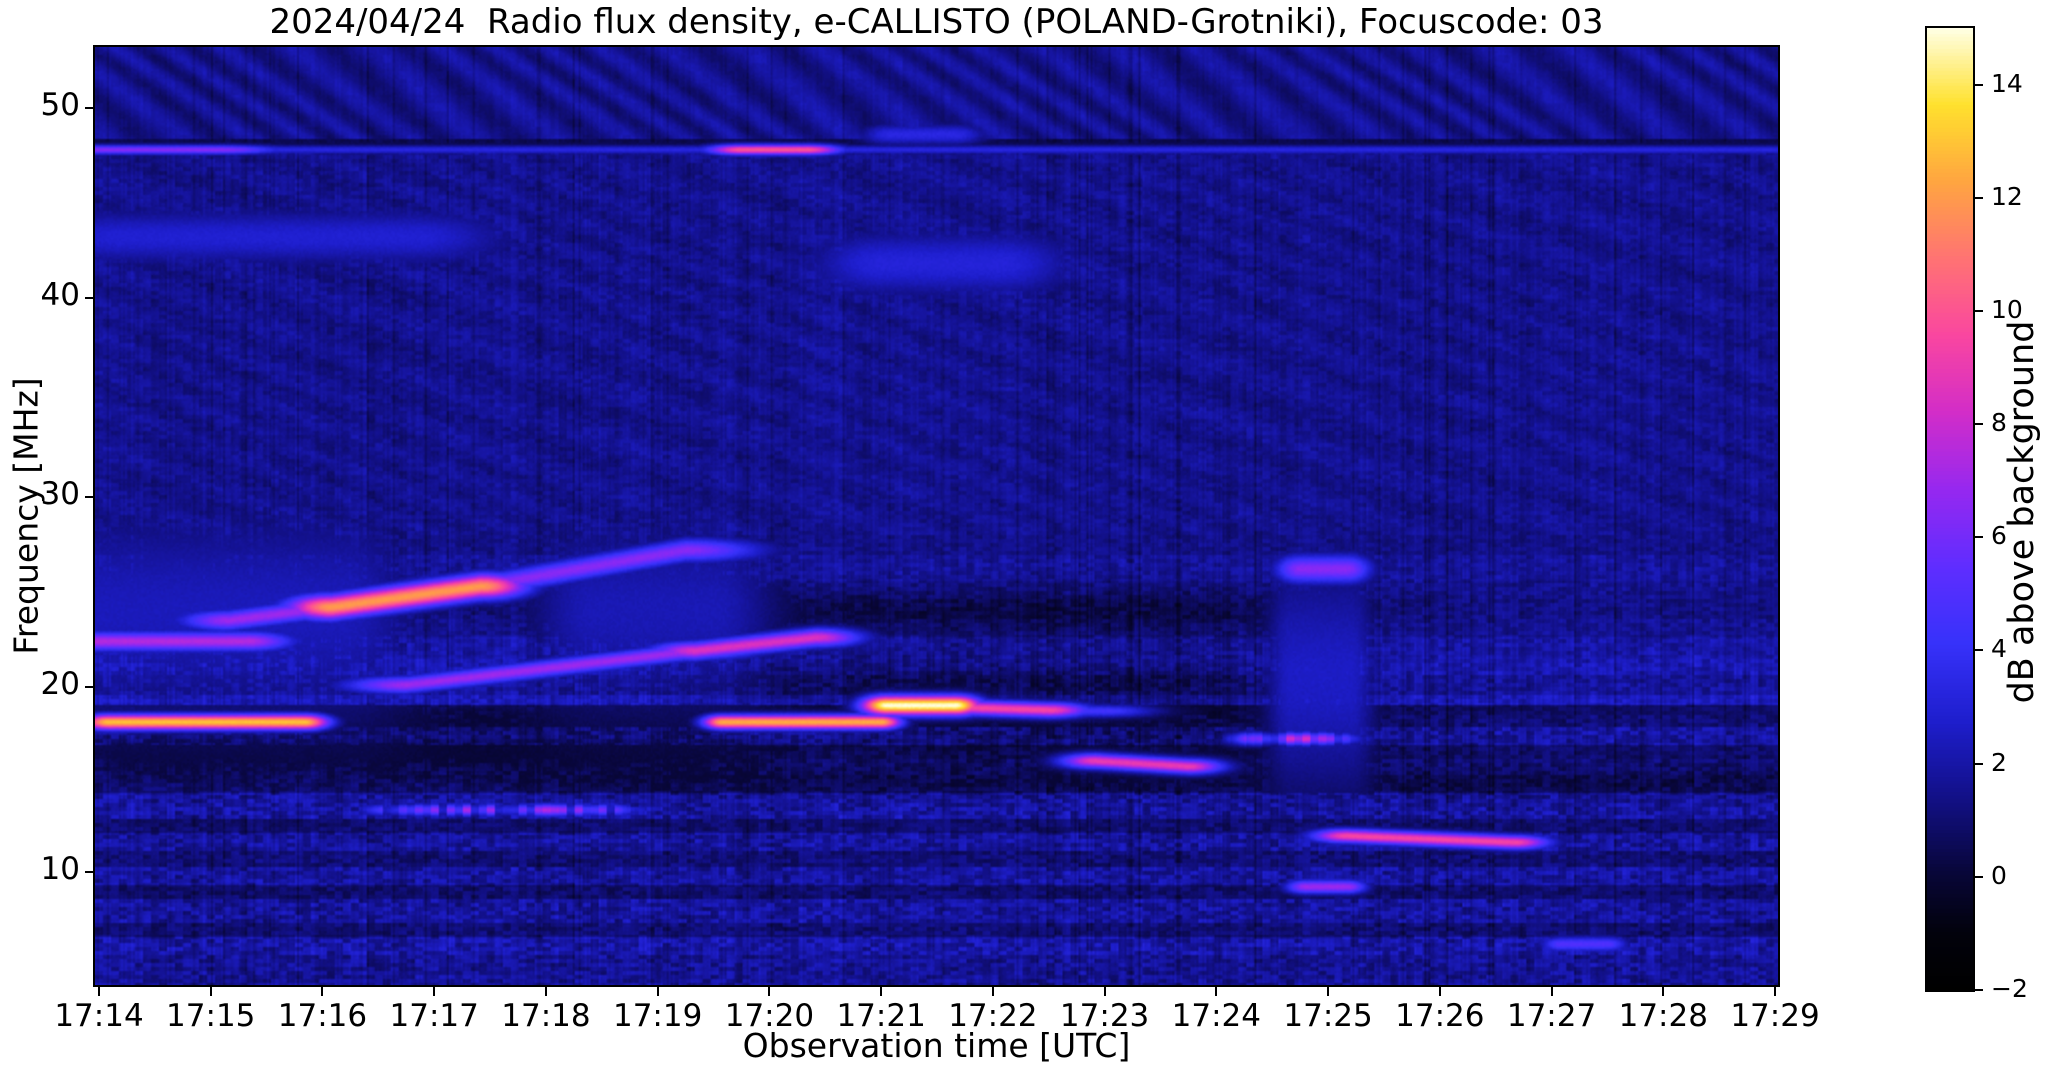  I want to click on x-axis-label: Observation time [UTC], so click(936, 1045).